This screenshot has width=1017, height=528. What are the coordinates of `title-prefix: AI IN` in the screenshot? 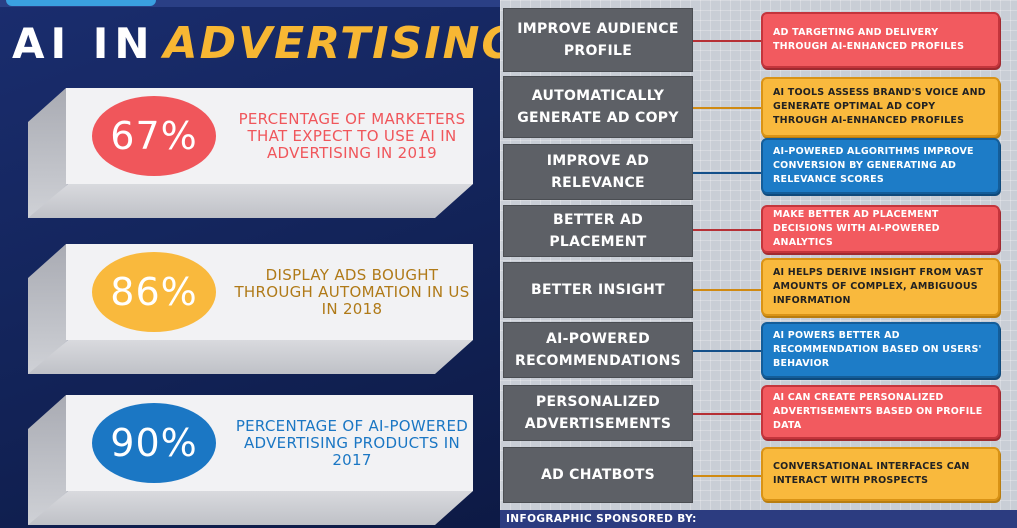 It's located at (84, 43).